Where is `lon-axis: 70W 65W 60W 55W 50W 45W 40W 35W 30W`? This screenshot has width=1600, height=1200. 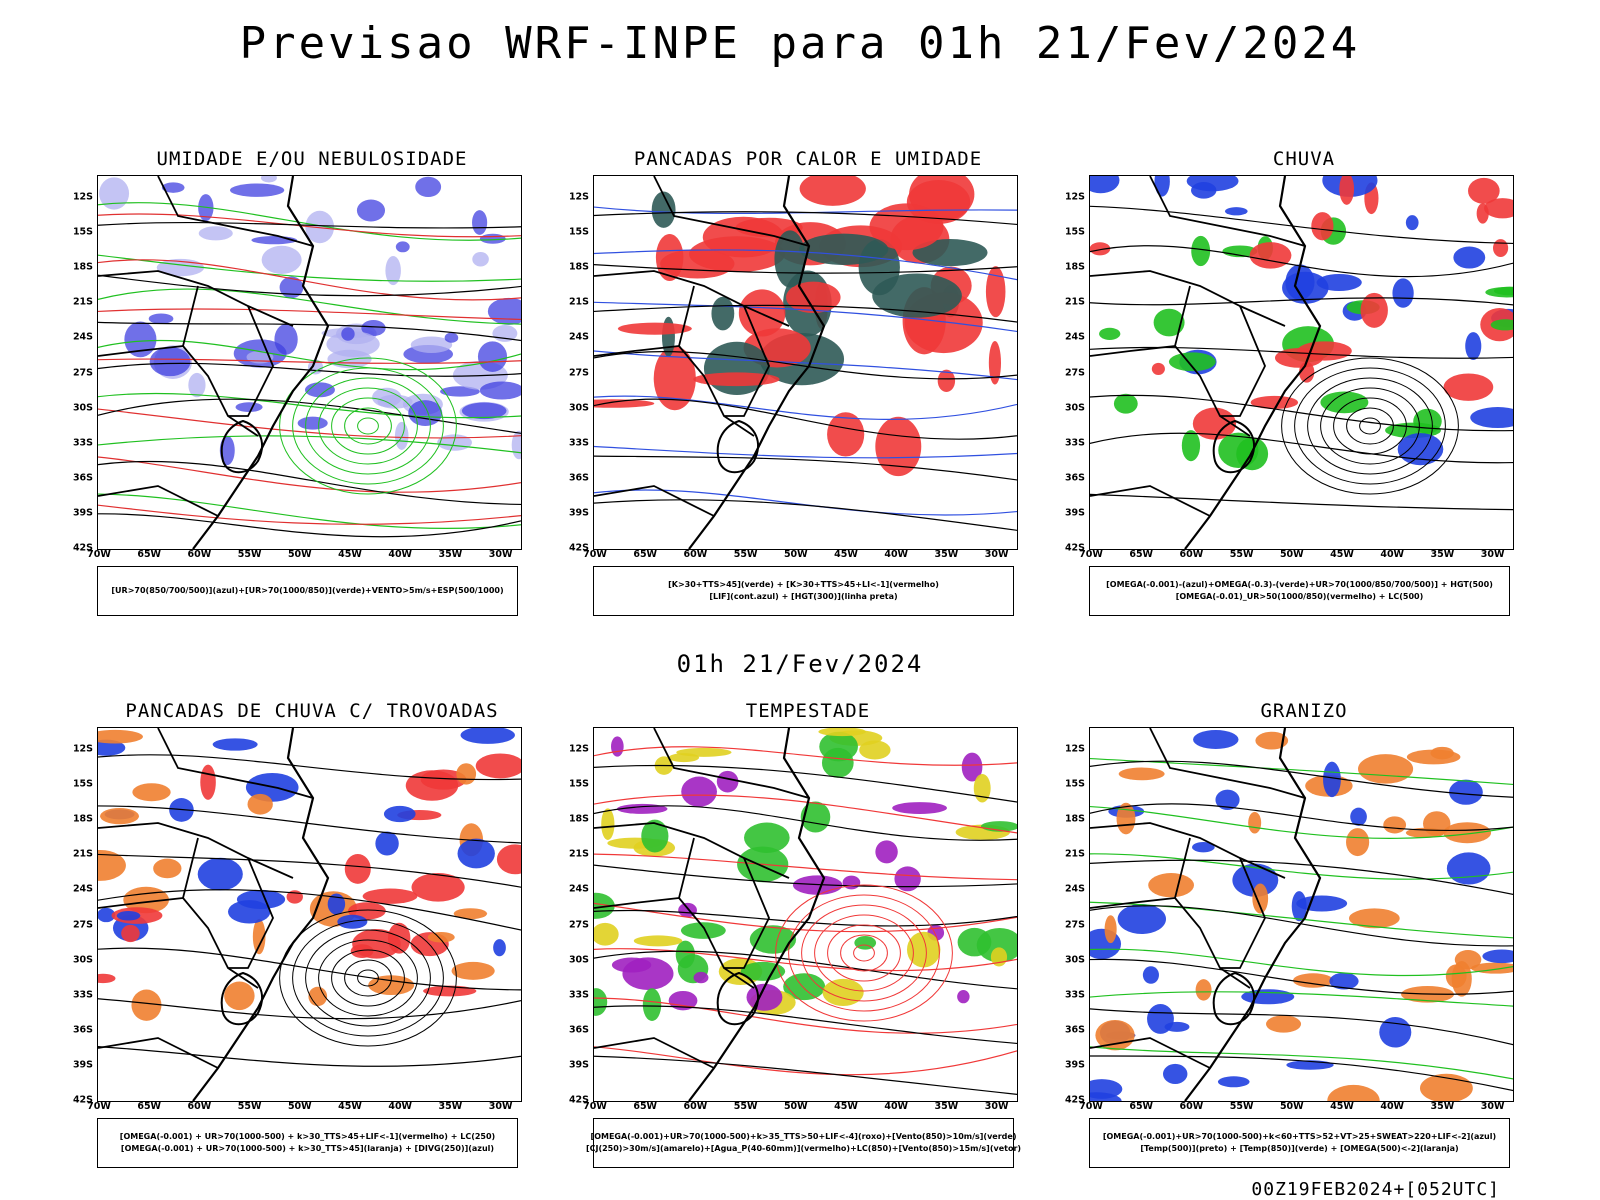
lon-axis: 70W 65W 60W 55W 50W 45W 40W 35W 30W is located at coordinates (1295, 1108).